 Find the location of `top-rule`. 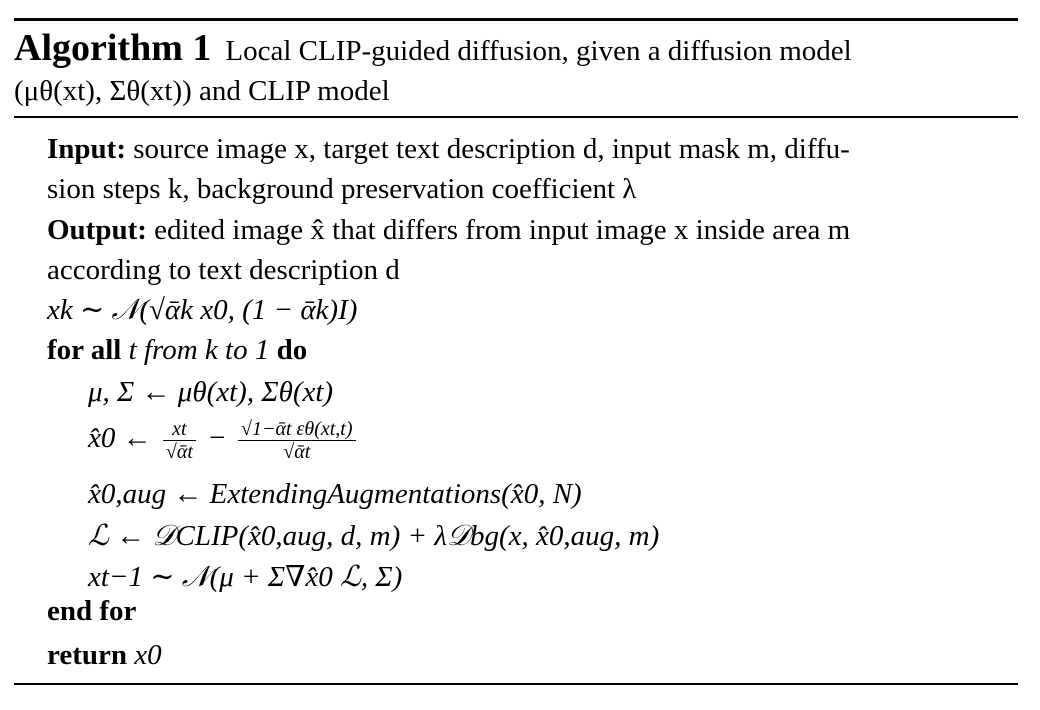

top-rule is located at coordinates (516, 19).